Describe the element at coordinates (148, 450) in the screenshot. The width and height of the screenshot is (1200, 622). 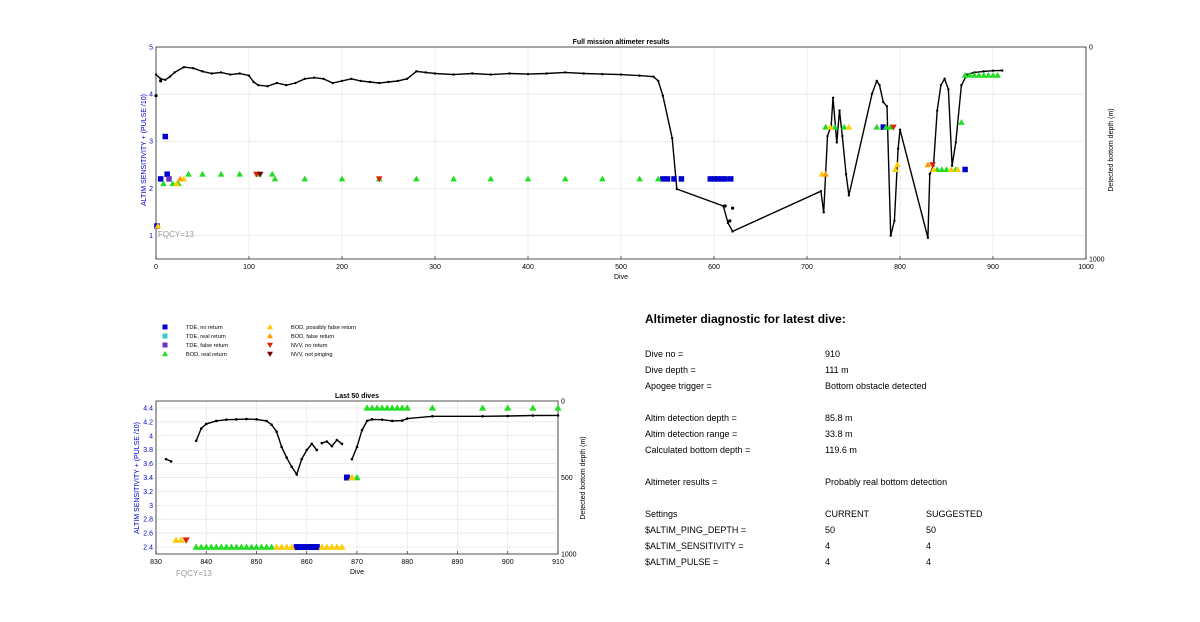
I see `y-tick-label: 3.8` at that location.